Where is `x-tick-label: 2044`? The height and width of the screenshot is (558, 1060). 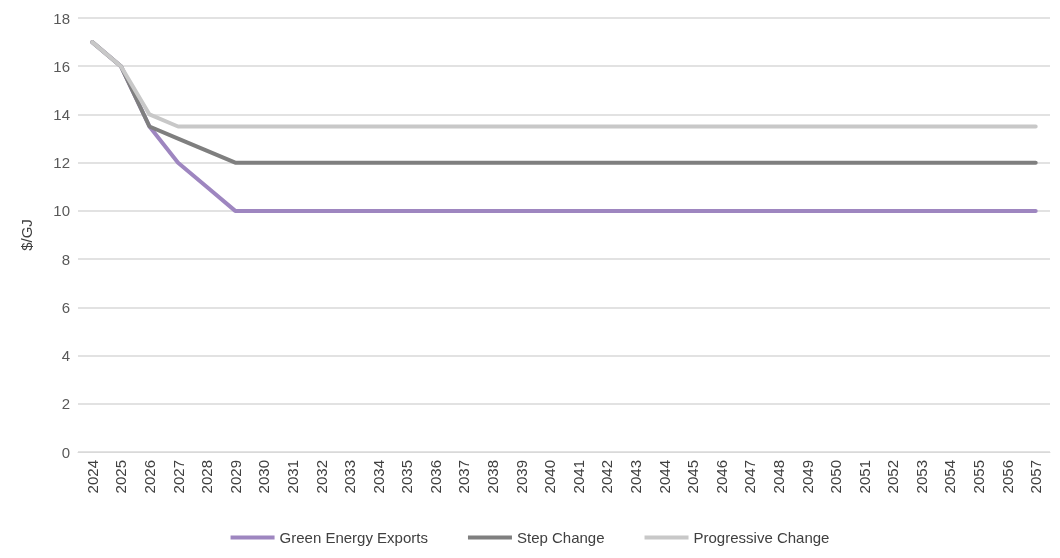
x-tick-label: 2044 is located at coordinates (664, 477).